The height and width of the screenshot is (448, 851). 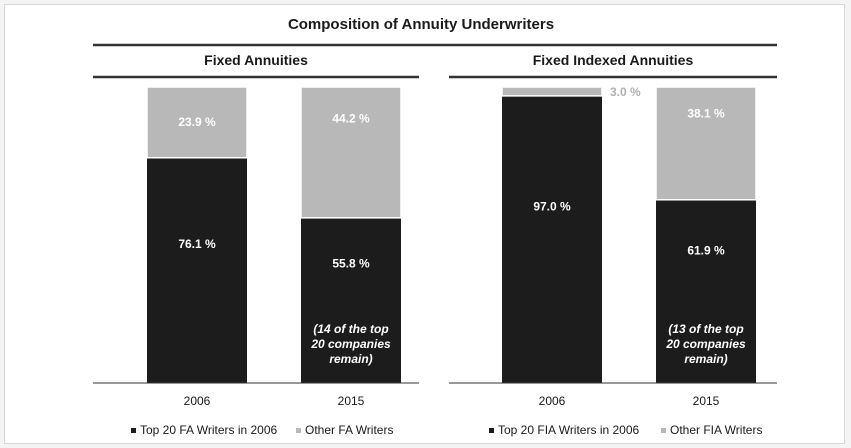 I want to click on data-label: 3.0 %, so click(x=625, y=92).